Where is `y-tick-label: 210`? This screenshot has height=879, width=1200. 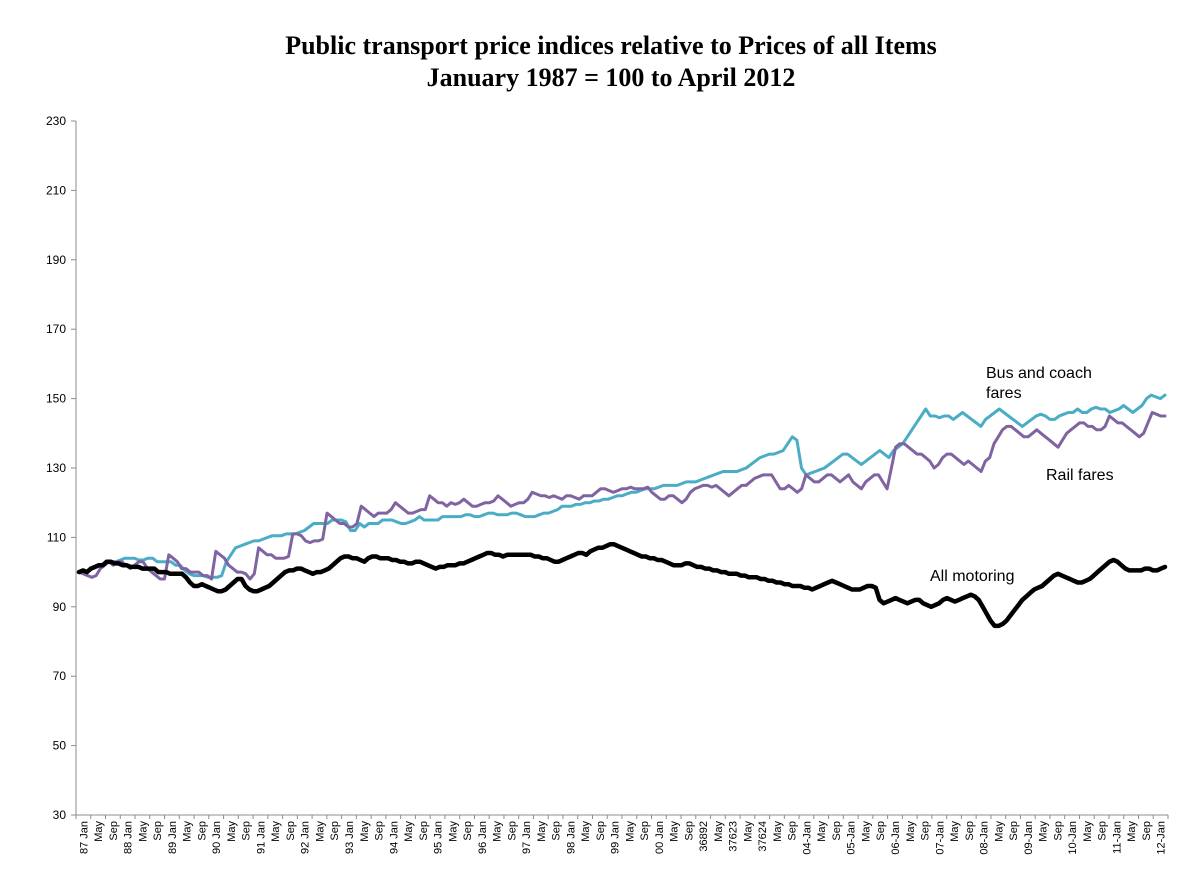 y-tick-label: 210 is located at coordinates (56, 190).